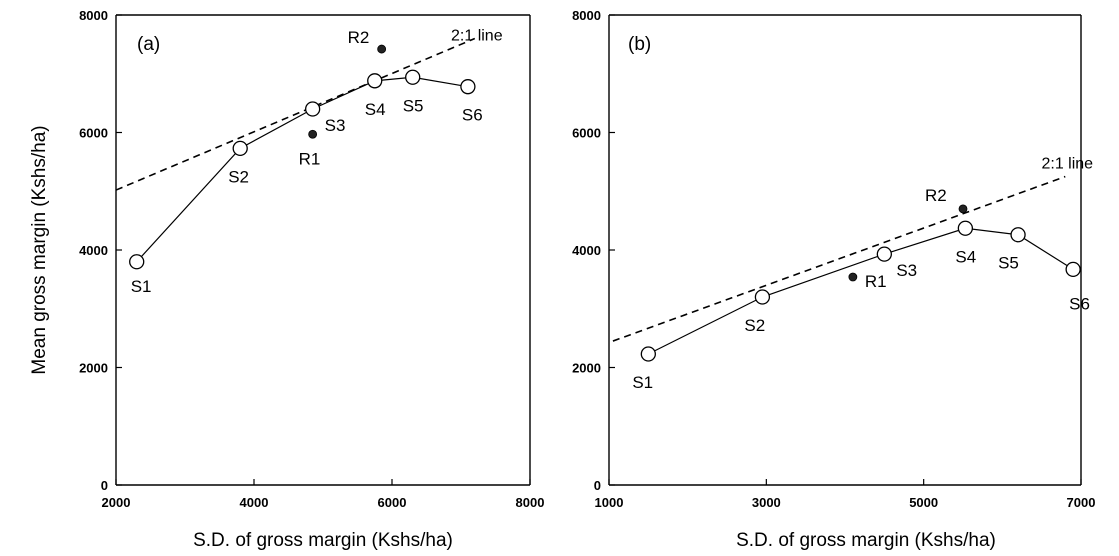 The width and height of the screenshot is (1119, 556). Describe the element at coordinates (359, 37) in the screenshot. I see `panel-a-point-label-r2: R2` at that location.